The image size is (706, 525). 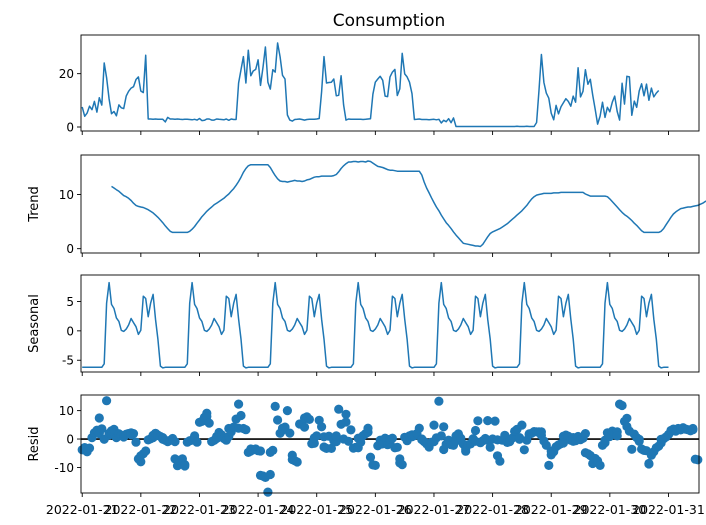 What do you see at coordinates (316, 509) in the screenshot?
I see `x-tick-label: 2022-01-25` at bounding box center [316, 509].